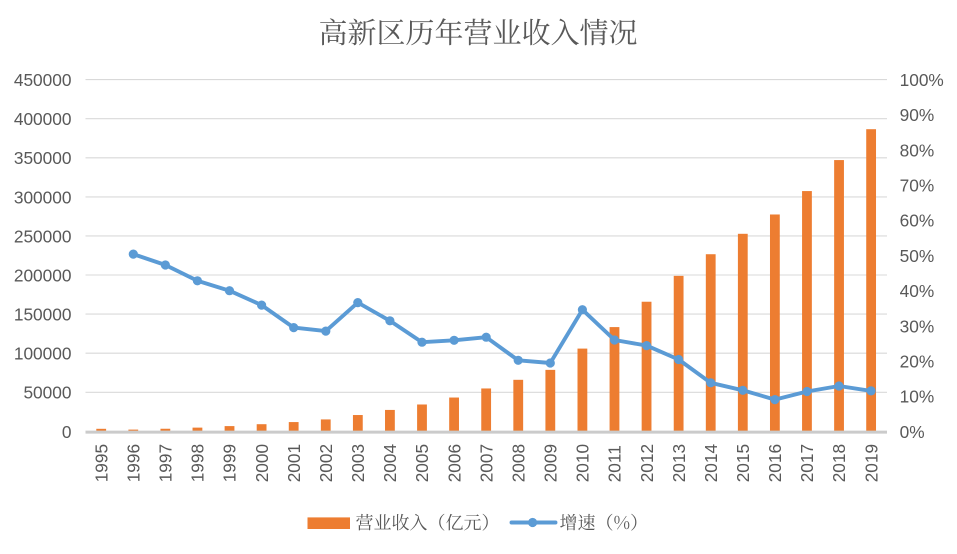  What do you see at coordinates (134, 463) in the screenshot?
I see `svg-text: 1996` at bounding box center [134, 463].